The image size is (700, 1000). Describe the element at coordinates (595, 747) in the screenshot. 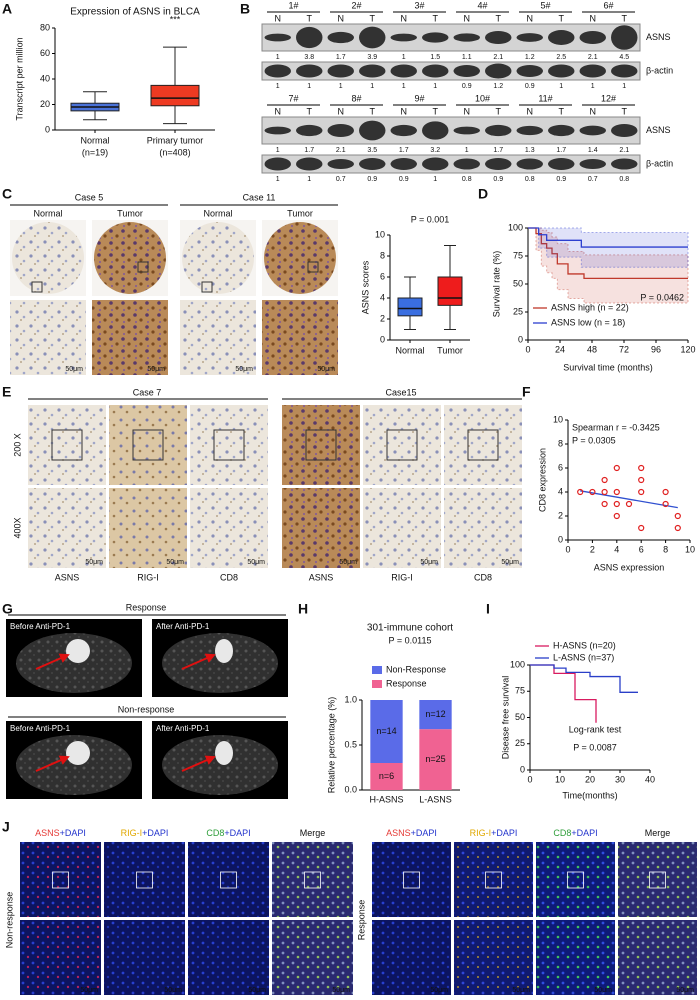

I see `annotation: P = 0.0087` at that location.